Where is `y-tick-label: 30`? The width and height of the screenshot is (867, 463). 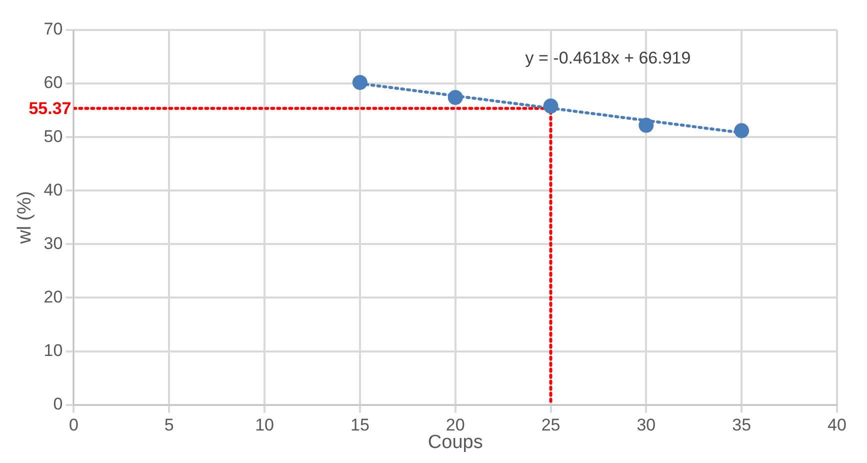
y-tick-label: 30 is located at coordinates (53, 243).